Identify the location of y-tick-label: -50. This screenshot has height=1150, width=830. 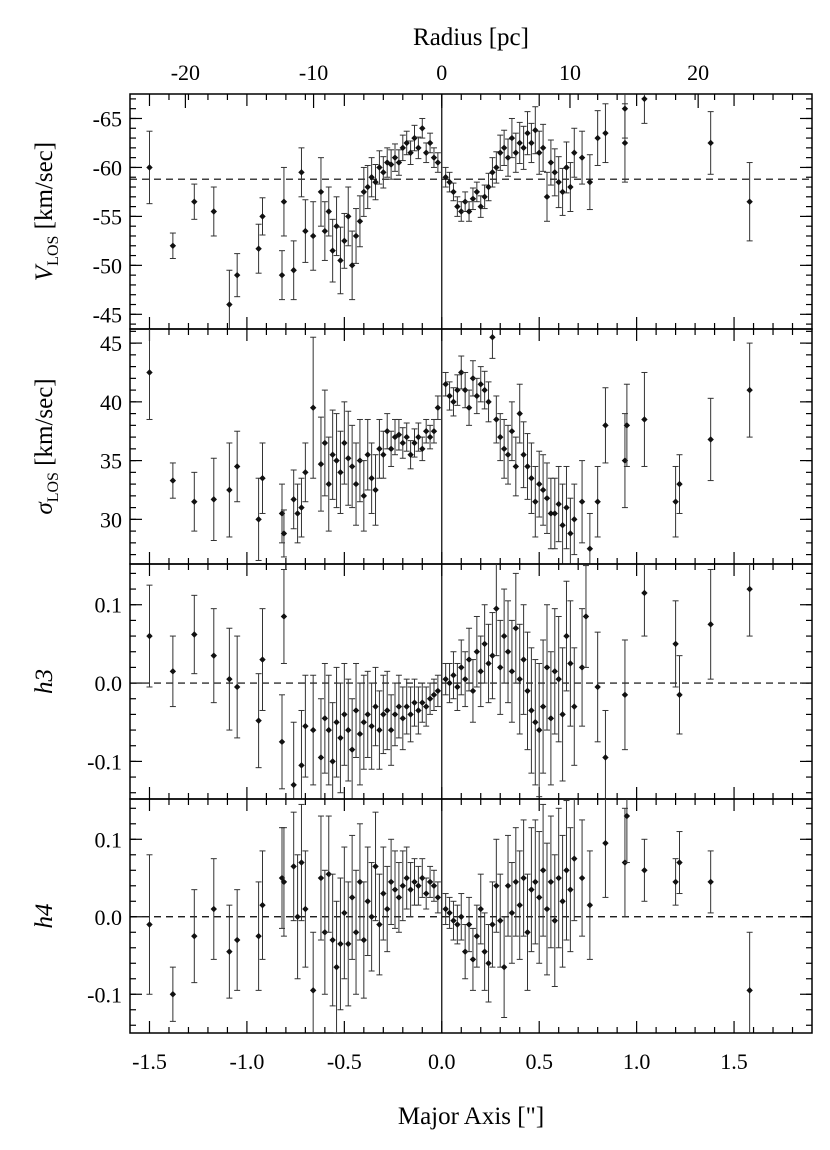
(107, 265).